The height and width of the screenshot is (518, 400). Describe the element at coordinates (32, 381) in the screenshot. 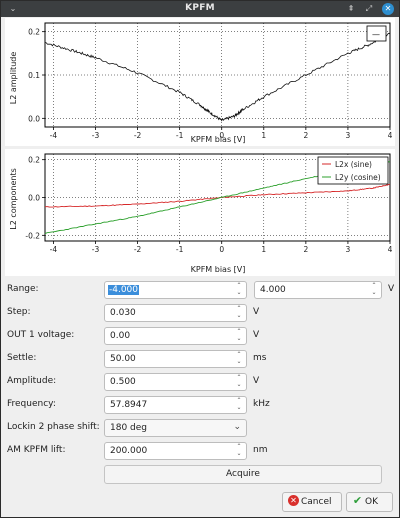

I see `amplitude-label: Amplitude:` at that location.